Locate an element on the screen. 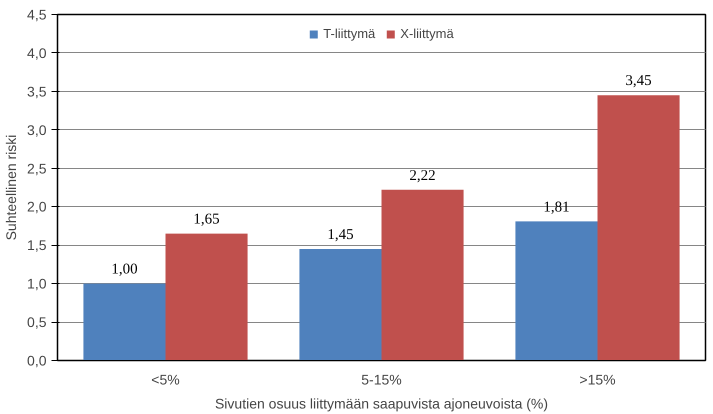 The image size is (713, 414). y-axis-title: Suhteellinen riski is located at coordinates (11, 187).